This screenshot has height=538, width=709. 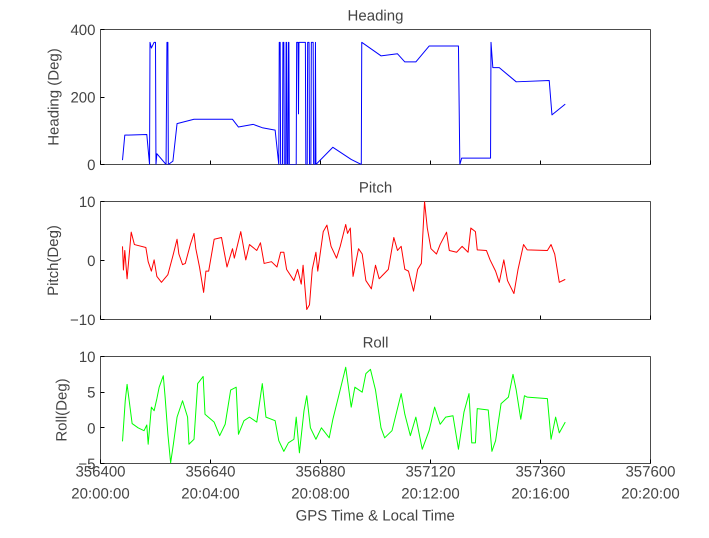 I want to click on chart-title: Roll, so click(x=375, y=343).